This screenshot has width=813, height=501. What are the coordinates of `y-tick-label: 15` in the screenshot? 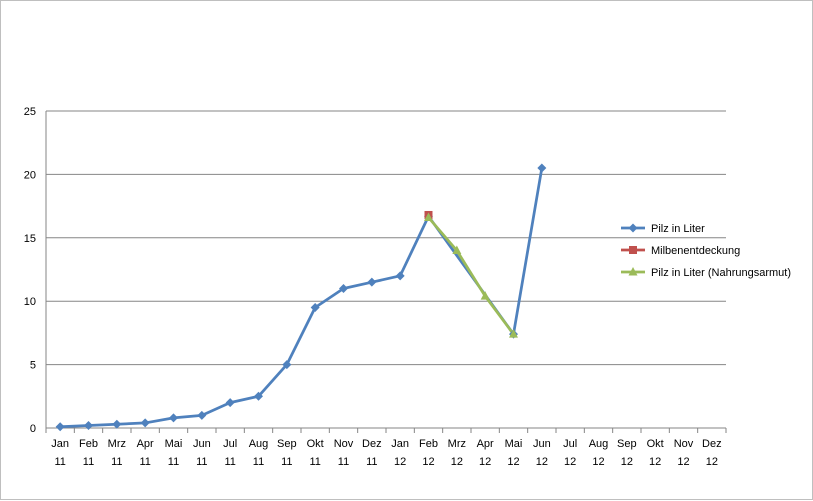 It's located at (30, 239).